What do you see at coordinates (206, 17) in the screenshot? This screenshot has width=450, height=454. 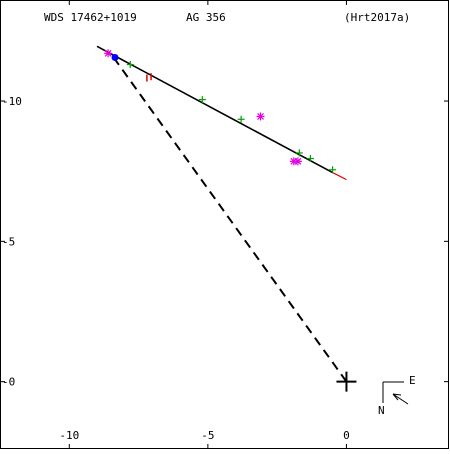 I see `header-middle-label: AG 356` at bounding box center [206, 17].